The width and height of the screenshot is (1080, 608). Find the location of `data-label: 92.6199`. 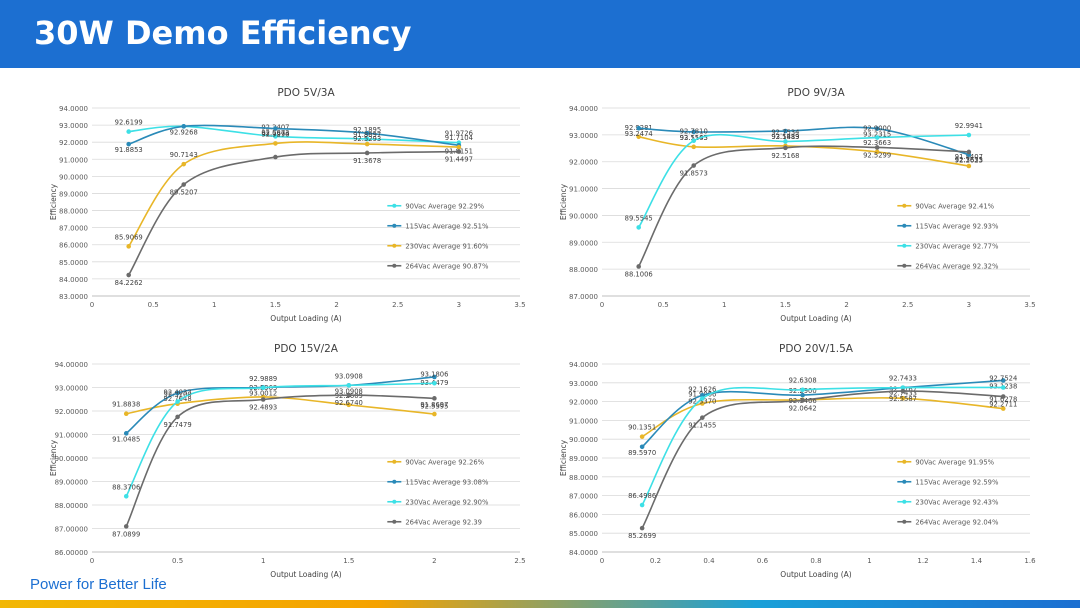

data-label: 92.6199 is located at coordinates (129, 123).